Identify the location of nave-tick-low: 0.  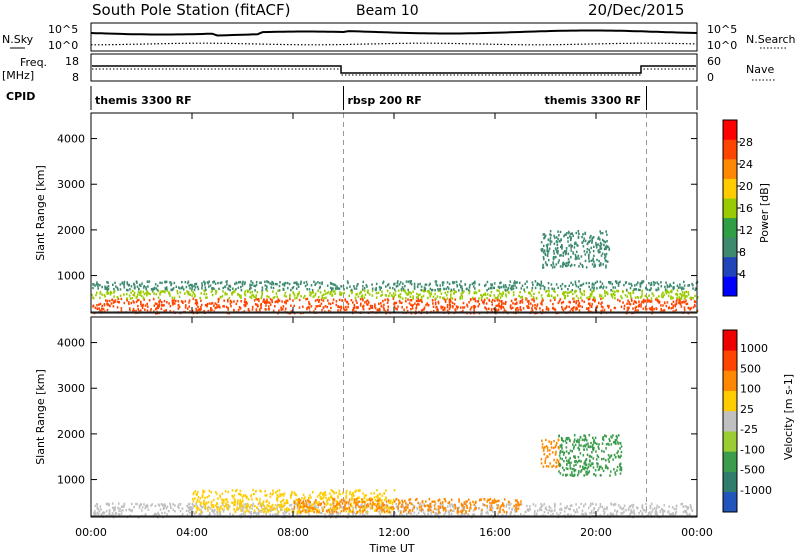
(710, 77).